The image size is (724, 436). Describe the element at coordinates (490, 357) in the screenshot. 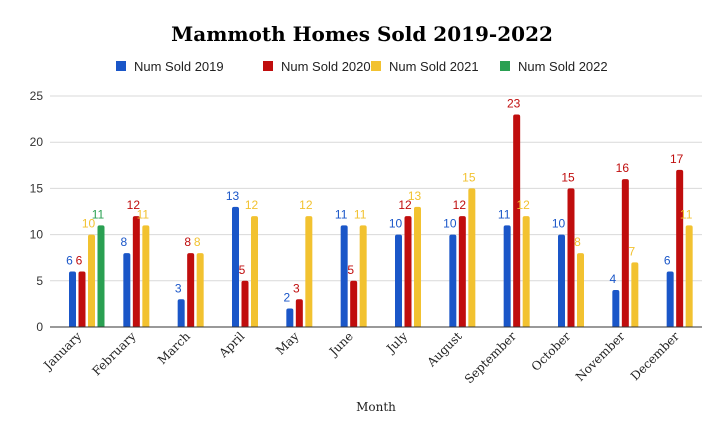

I see `x-tick-label: September` at that location.